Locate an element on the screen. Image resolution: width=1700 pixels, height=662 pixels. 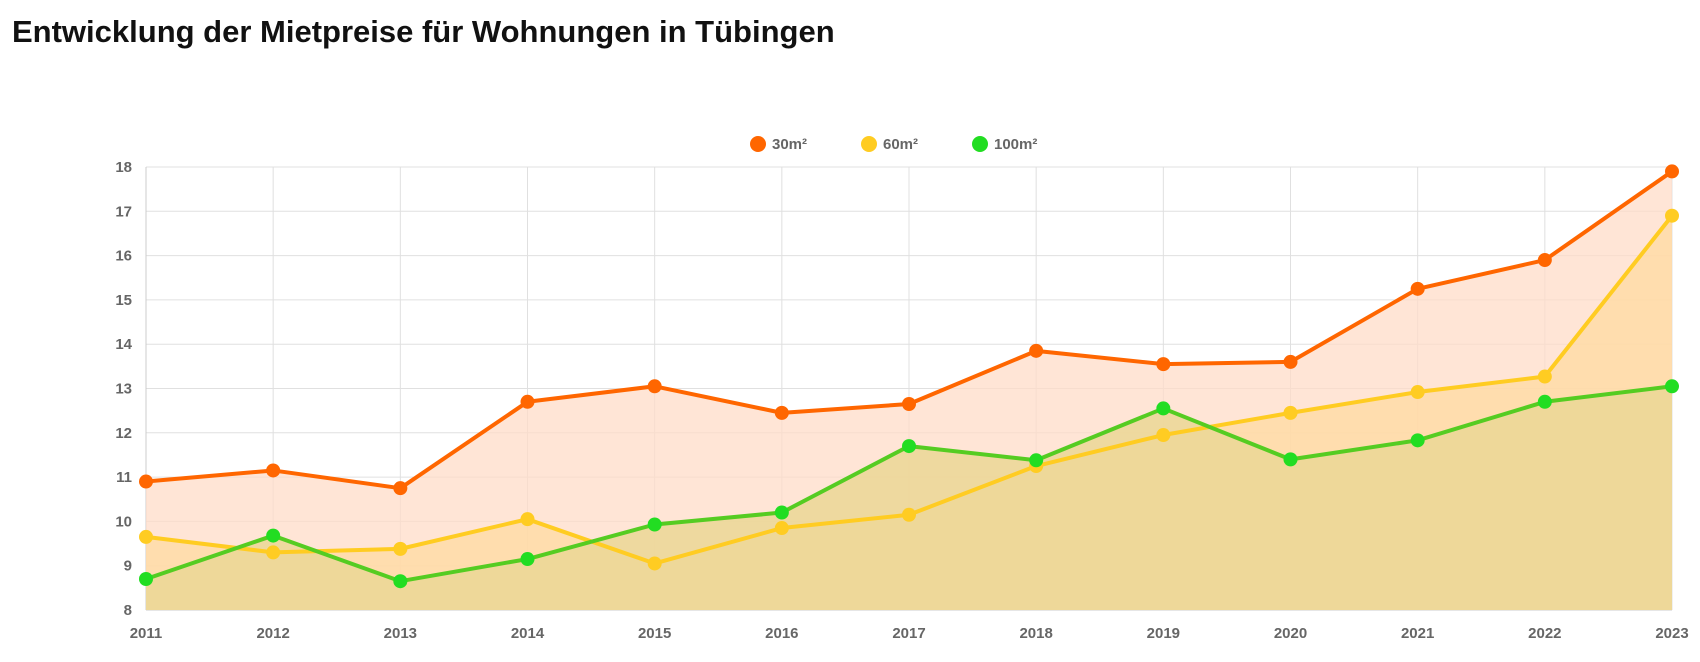
x-tick-label: 2012 is located at coordinates (272, 633).